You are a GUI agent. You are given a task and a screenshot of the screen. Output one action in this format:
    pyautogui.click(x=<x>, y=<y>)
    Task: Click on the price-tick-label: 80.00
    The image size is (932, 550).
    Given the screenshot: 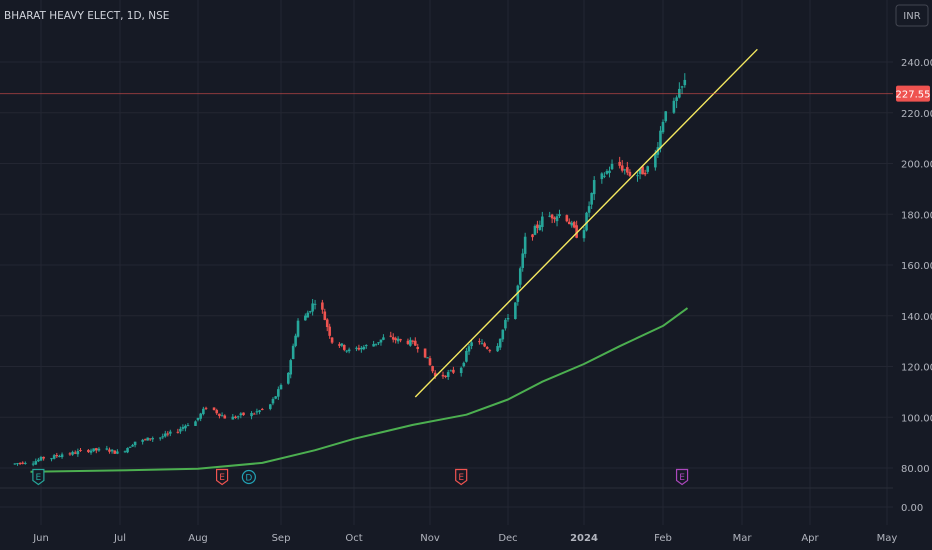 What is the action you would take?
    pyautogui.click(x=915, y=469)
    